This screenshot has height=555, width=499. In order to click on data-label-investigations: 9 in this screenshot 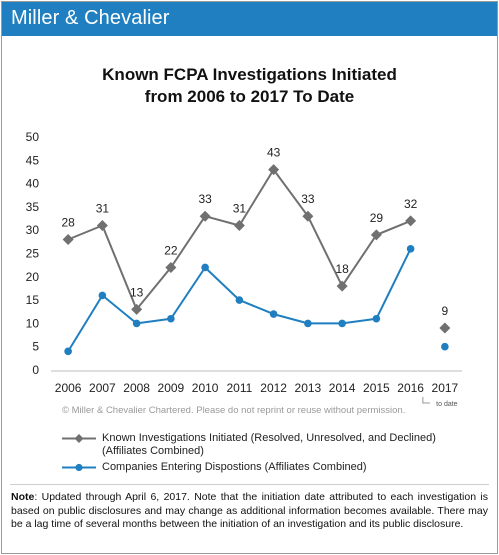, I will do `click(445, 311)`.